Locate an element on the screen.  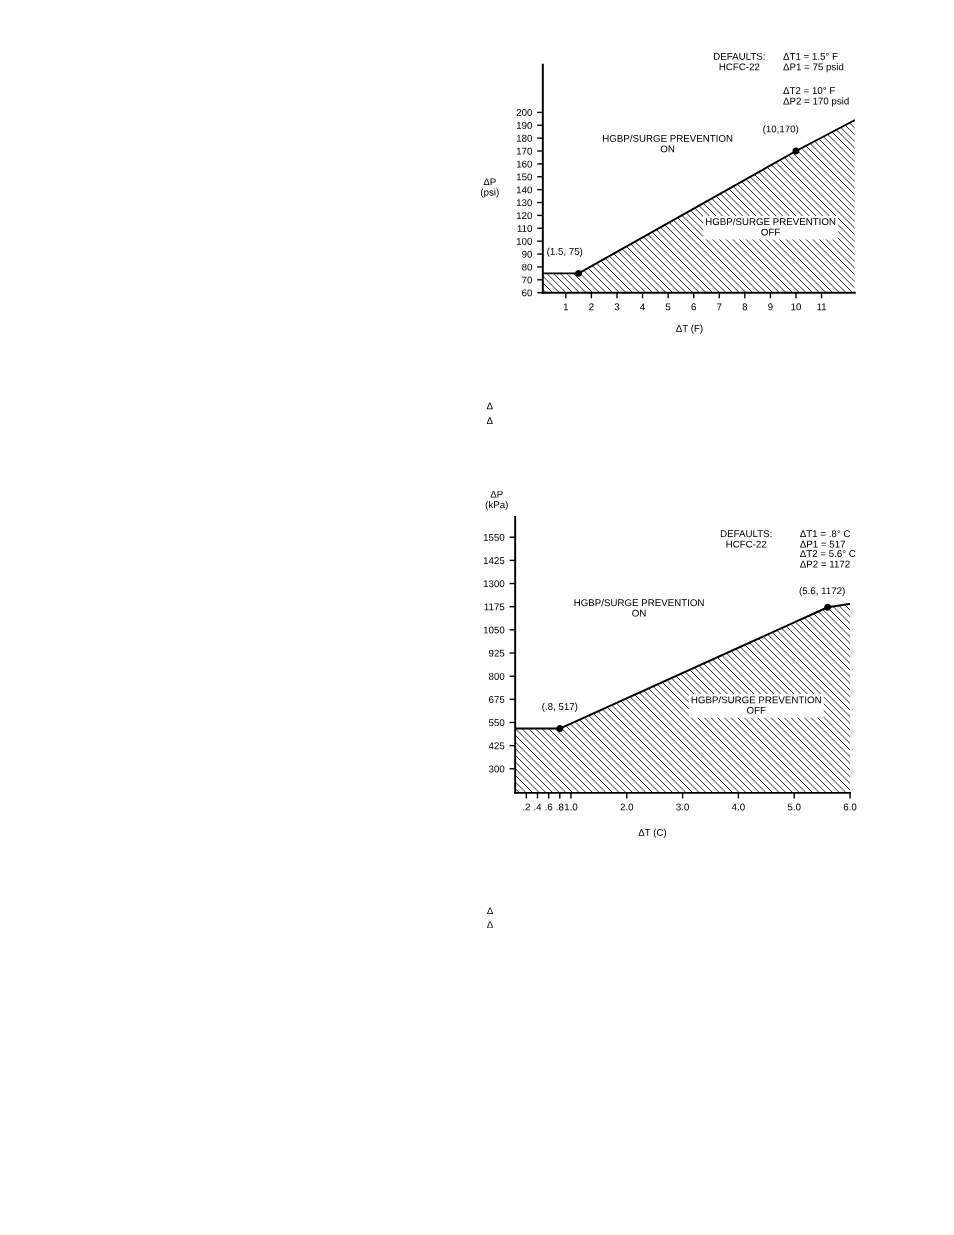
y-tick-label: 200 is located at coordinates (524, 112).